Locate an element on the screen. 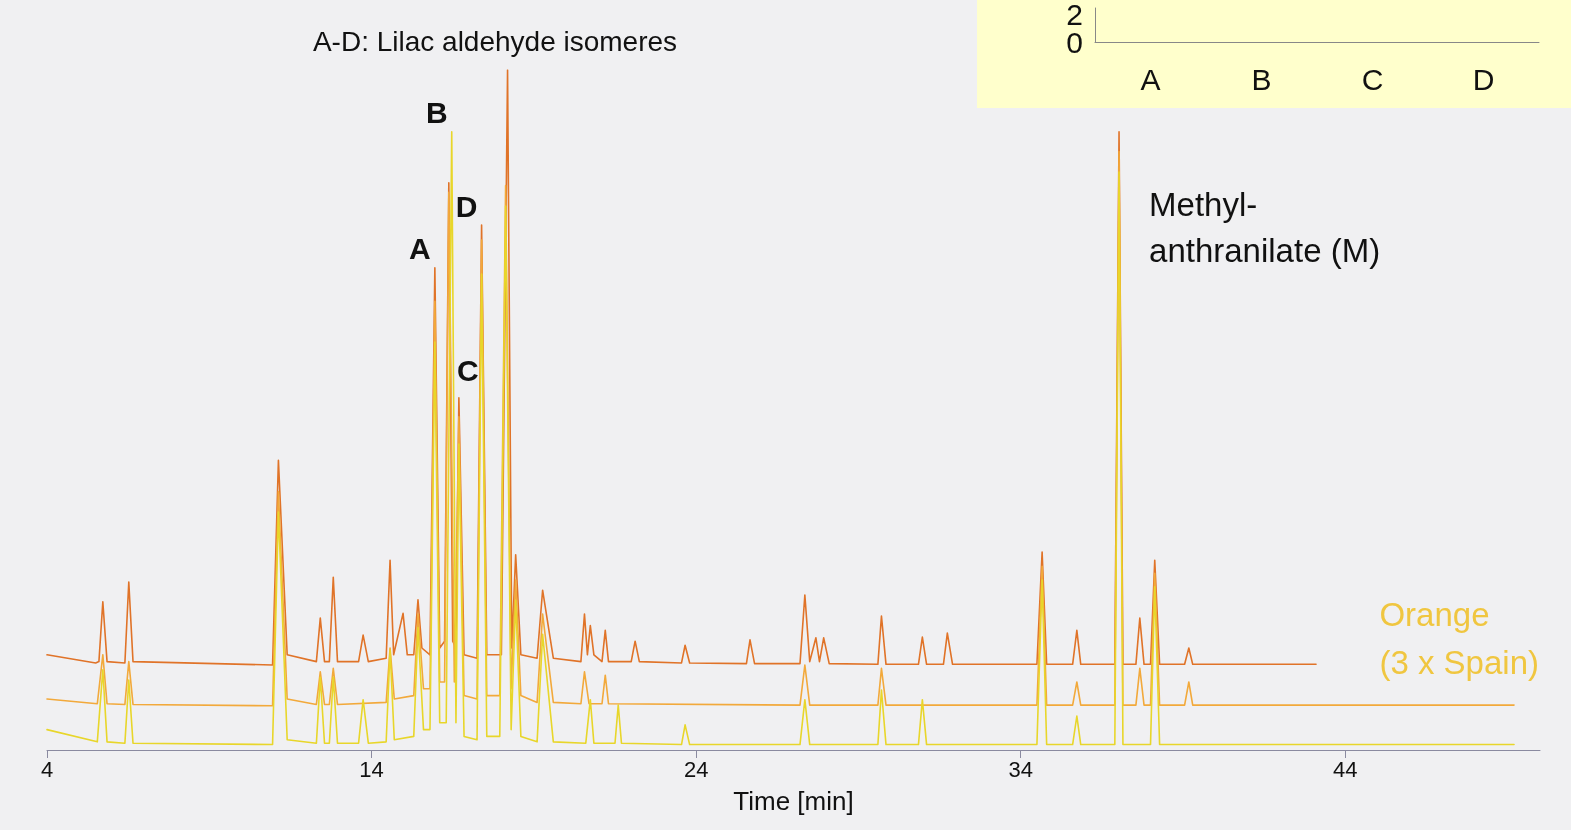  x-axis-title: Time [min] is located at coordinates (793, 801).